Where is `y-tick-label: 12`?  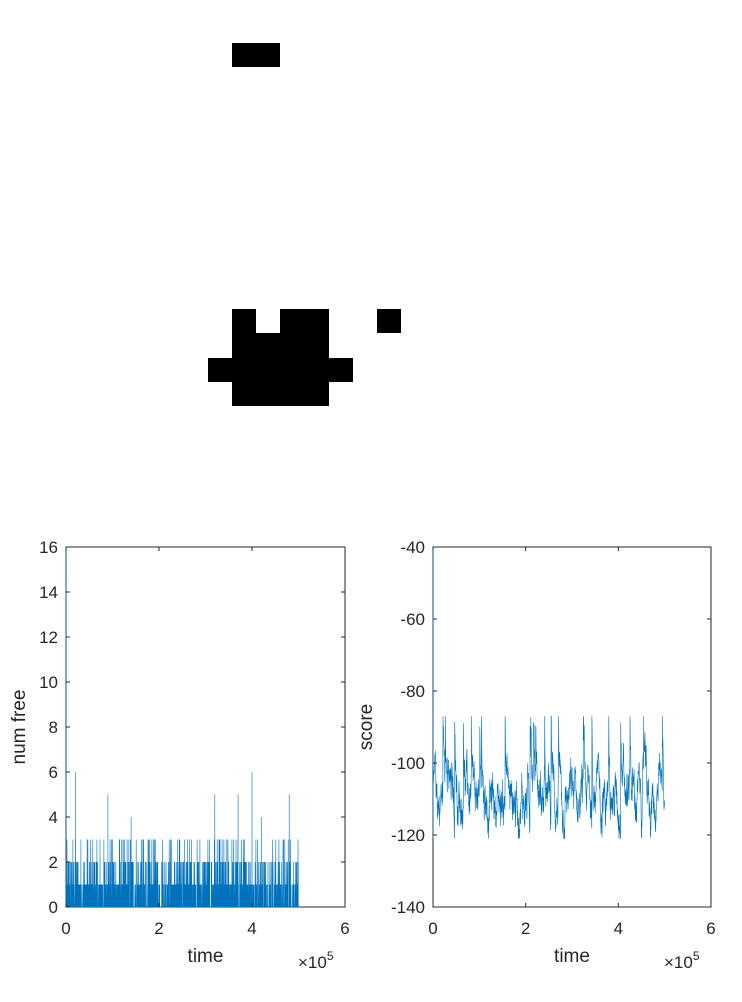 y-tick-label: 12 is located at coordinates (48, 637).